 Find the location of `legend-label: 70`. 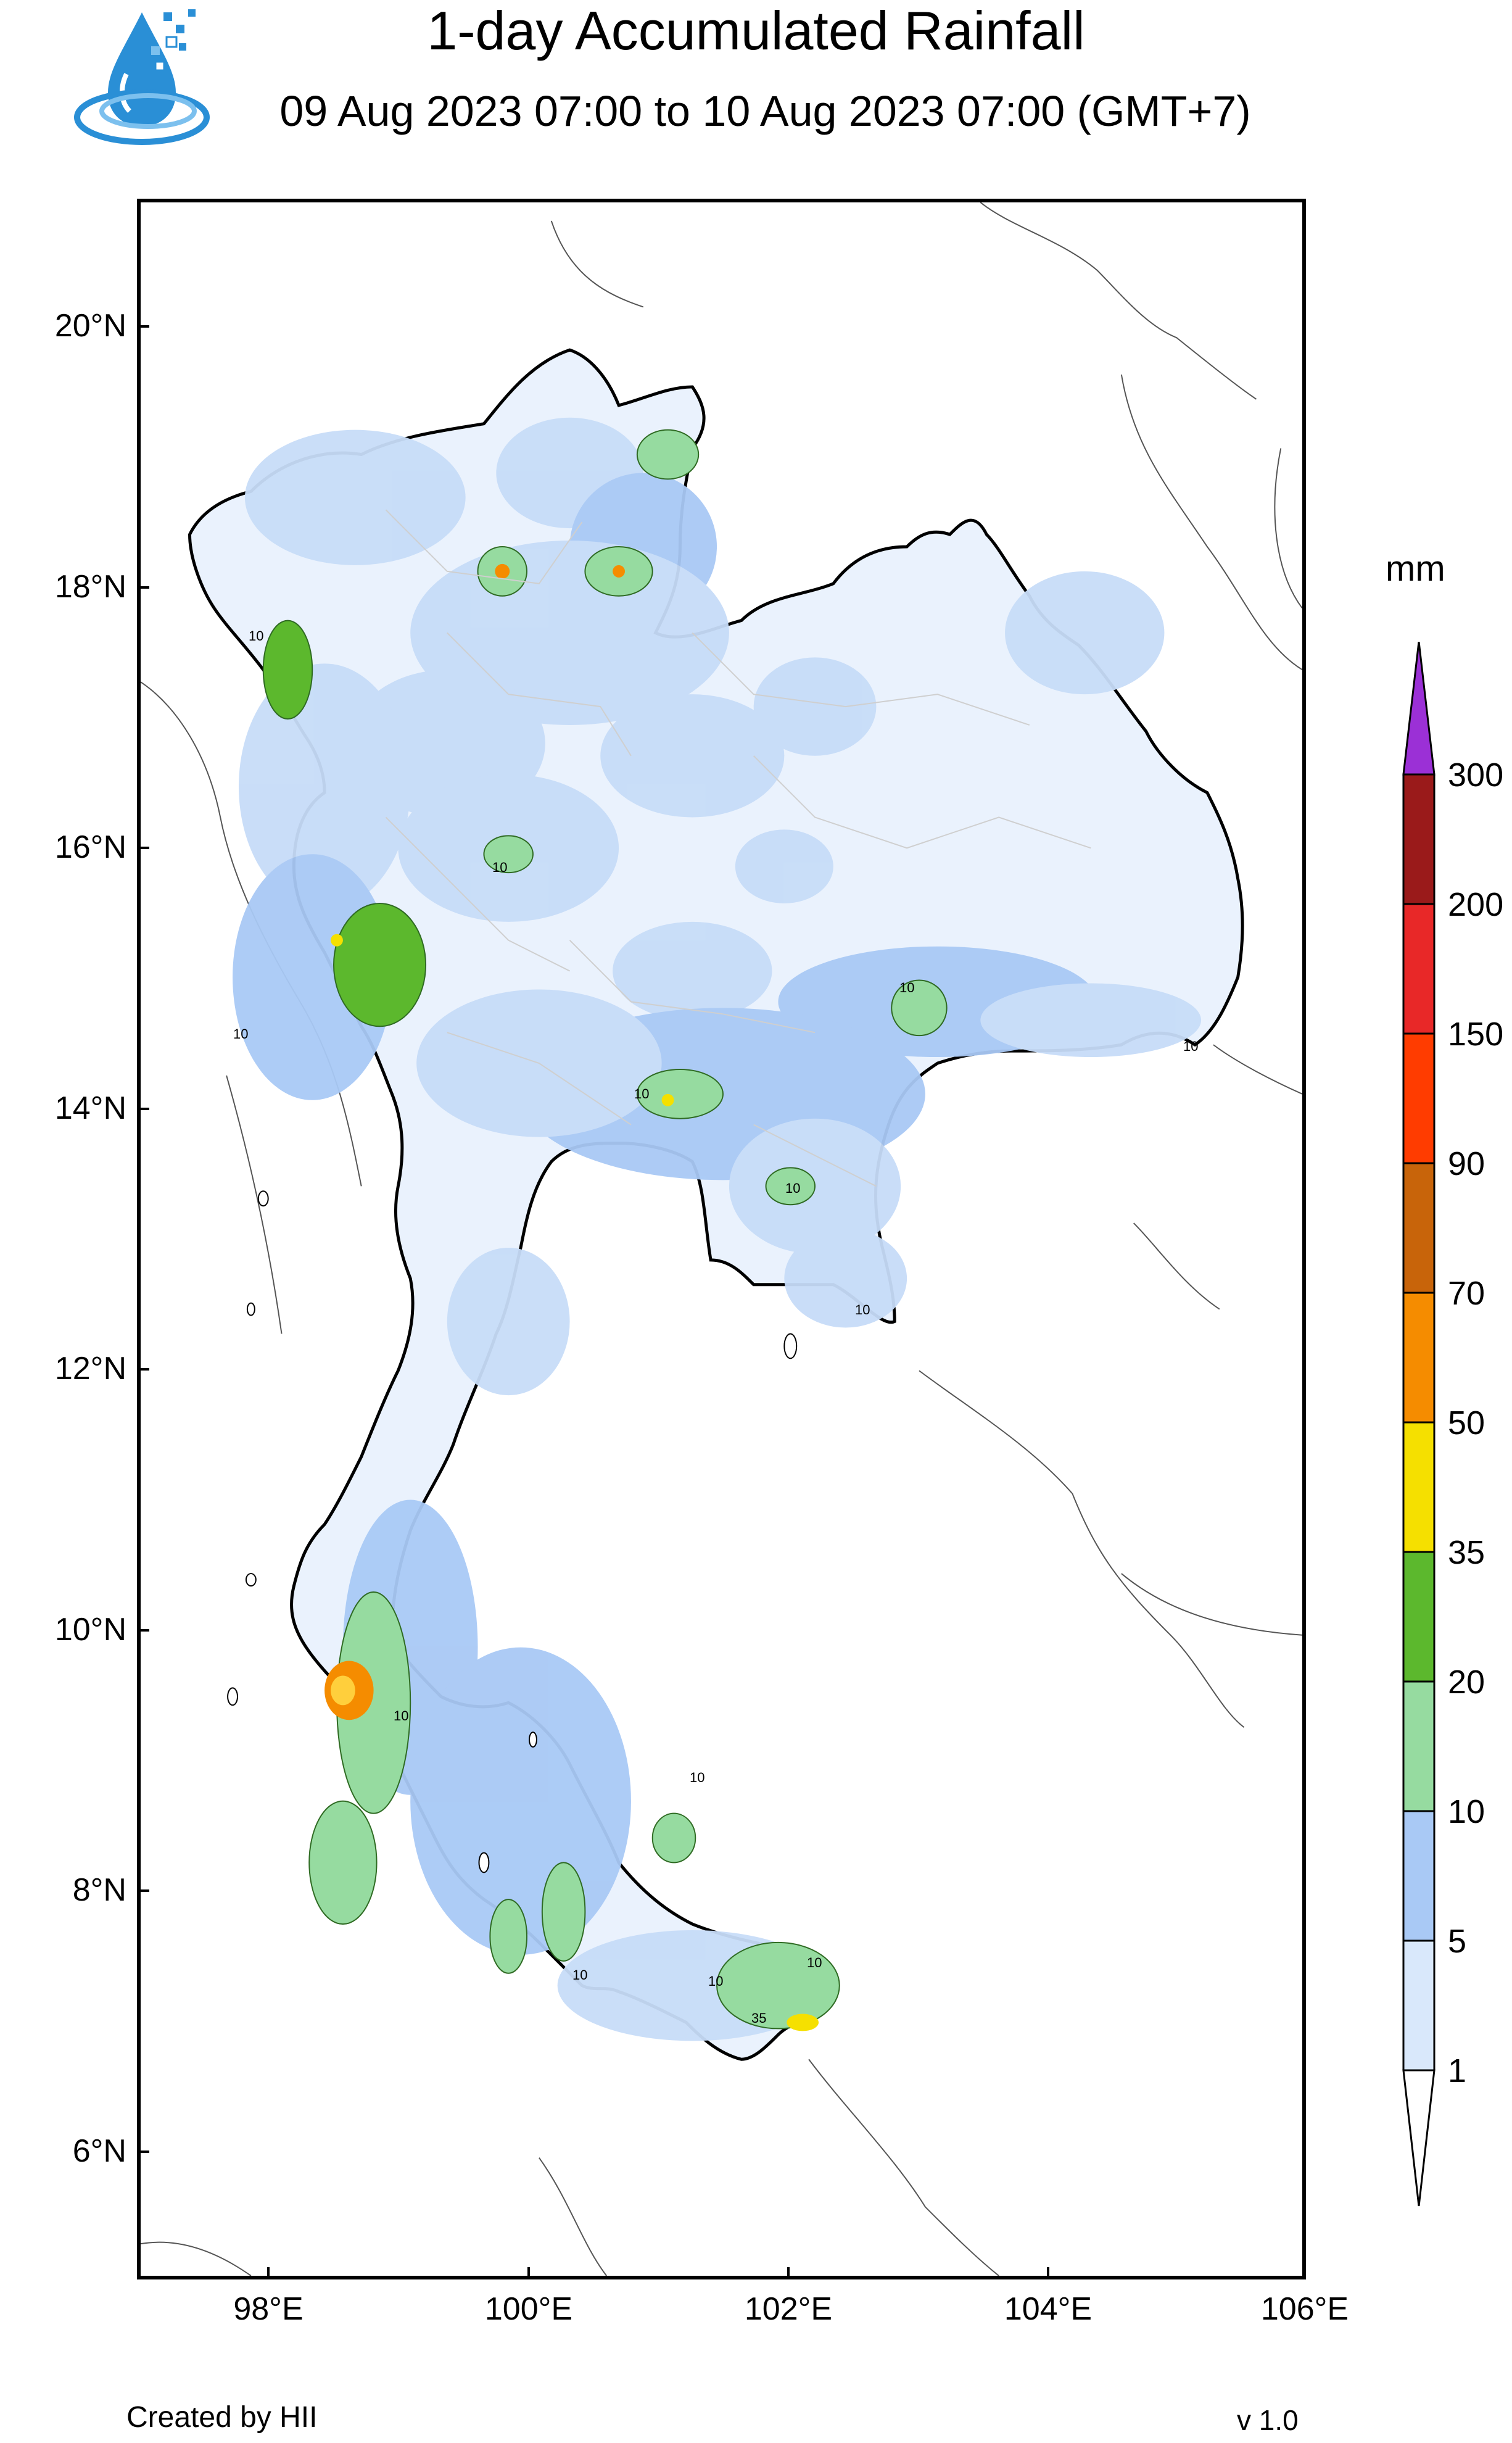

legend-label: 70 is located at coordinates (1466, 1293).